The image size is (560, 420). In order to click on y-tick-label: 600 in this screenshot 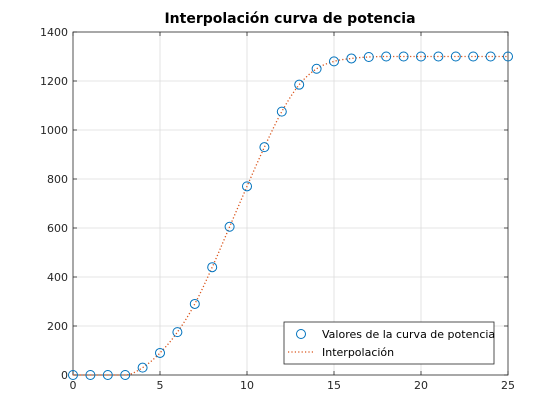, I will do `click(57, 228)`.